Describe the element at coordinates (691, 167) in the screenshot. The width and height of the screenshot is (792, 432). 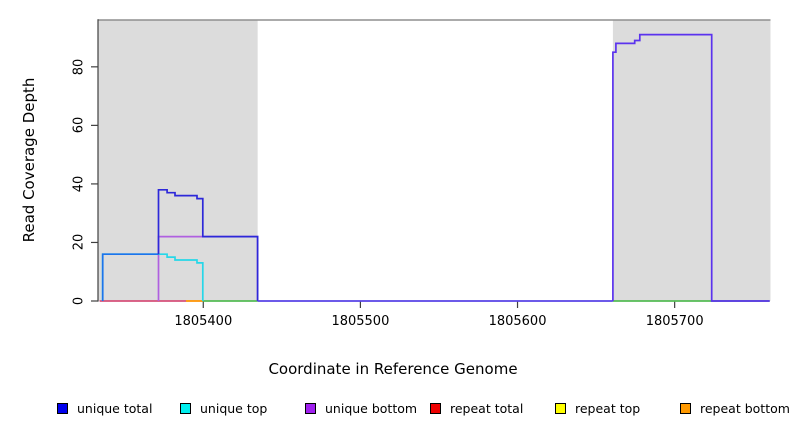
I see `series-unique-total-and-bottom-block` at that location.